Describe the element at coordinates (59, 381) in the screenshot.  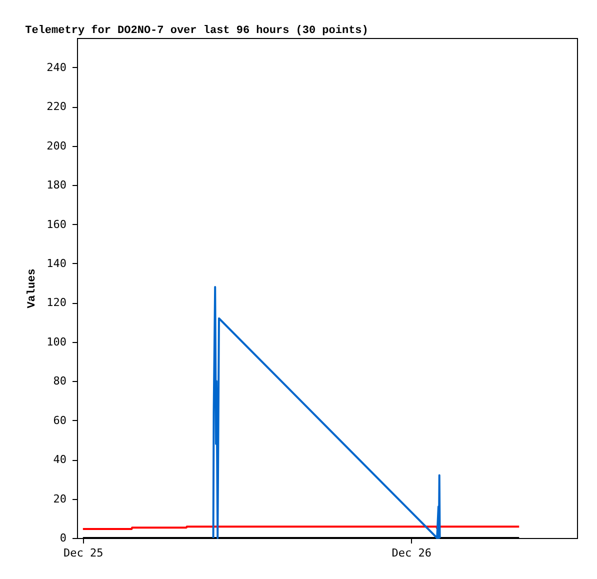
I see `y-tick-label: 80` at that location.